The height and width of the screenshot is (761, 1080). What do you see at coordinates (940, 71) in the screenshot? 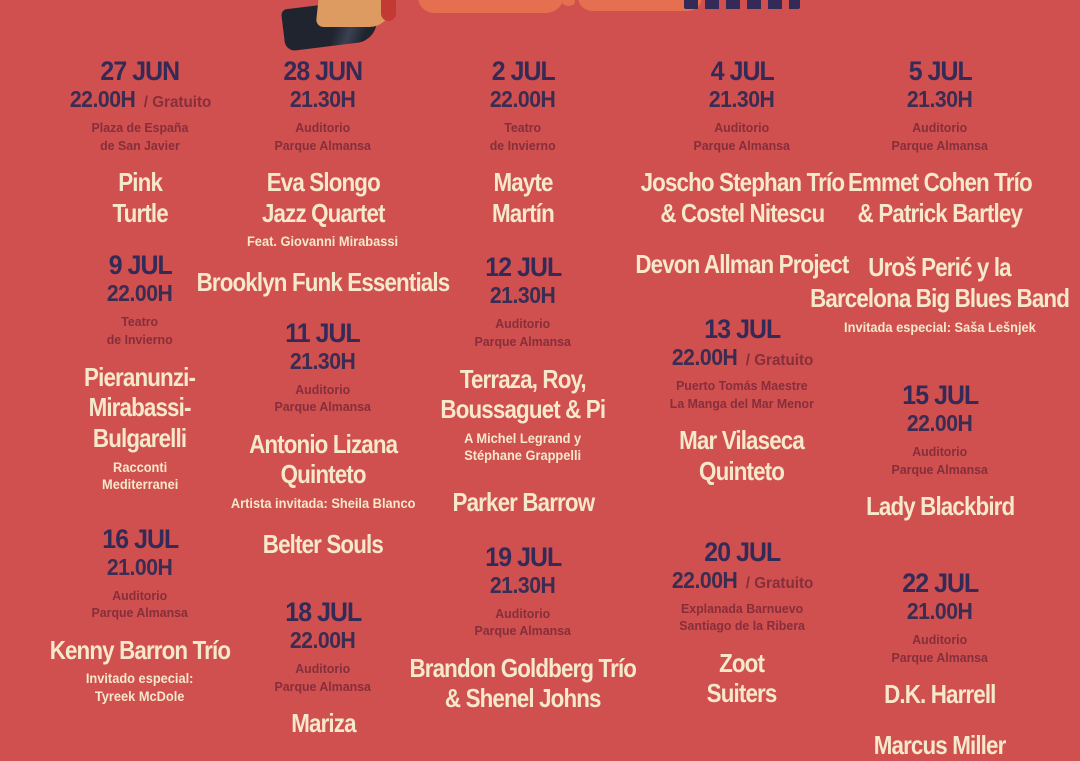
I see `event-date: 5 JUL` at bounding box center [940, 71].